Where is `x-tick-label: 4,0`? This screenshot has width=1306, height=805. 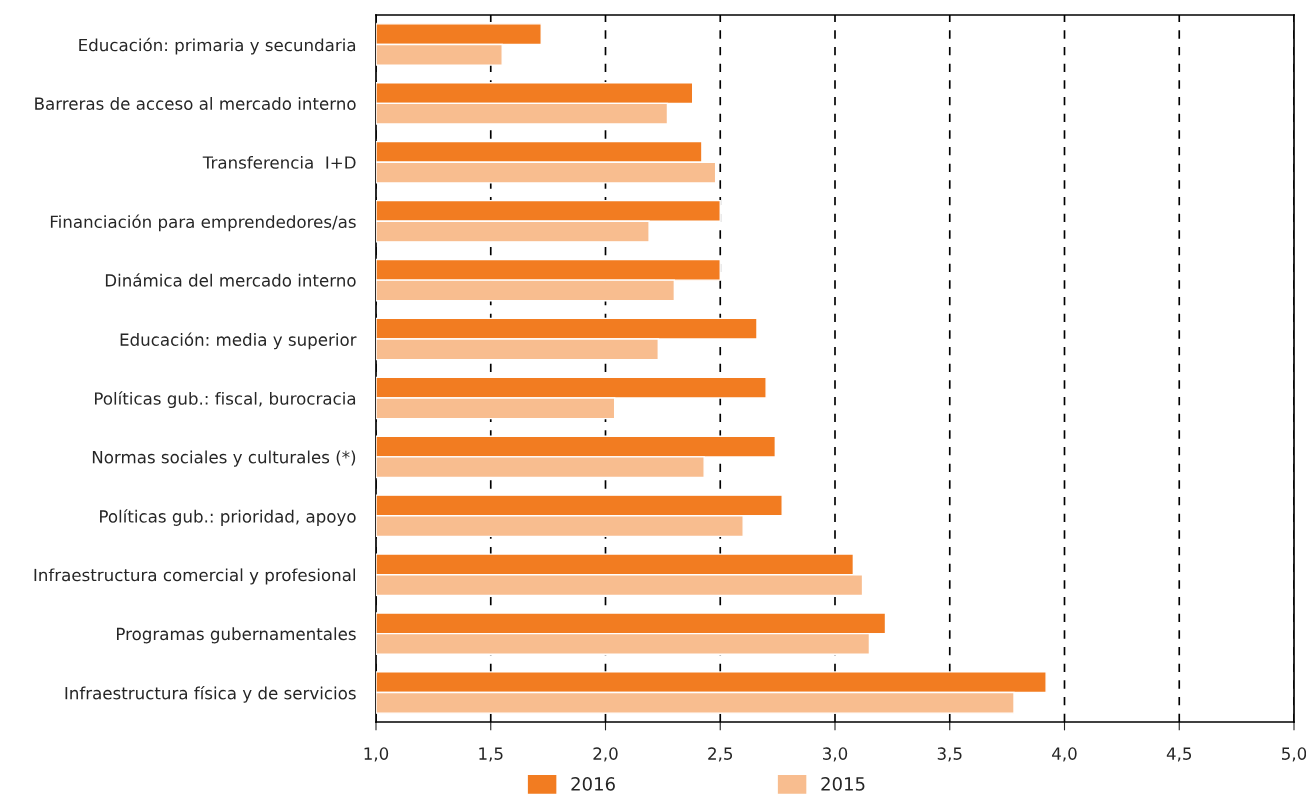 x-tick-label: 4,0 is located at coordinates (1064, 754).